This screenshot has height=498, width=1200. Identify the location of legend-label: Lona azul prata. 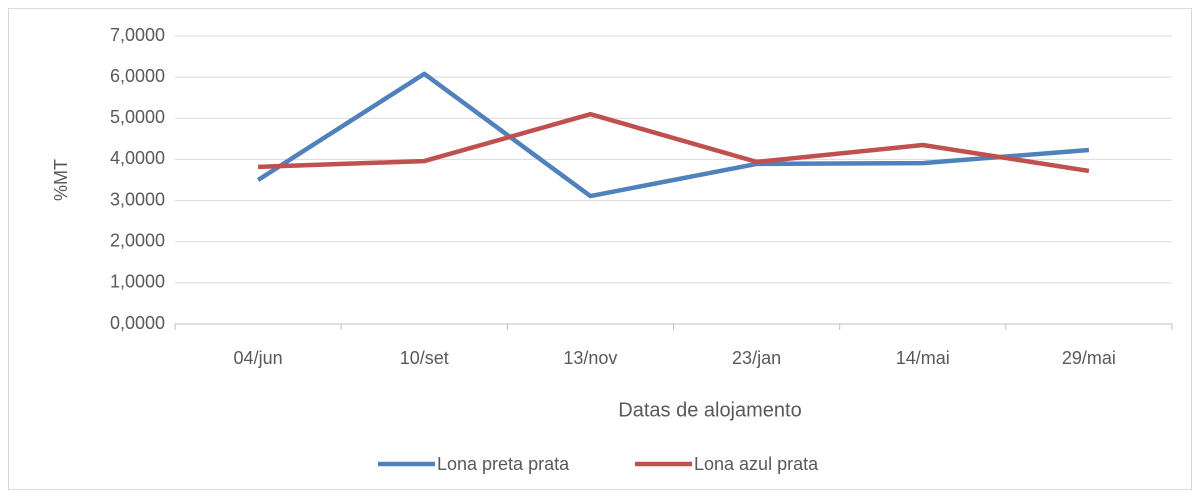
(756, 464).